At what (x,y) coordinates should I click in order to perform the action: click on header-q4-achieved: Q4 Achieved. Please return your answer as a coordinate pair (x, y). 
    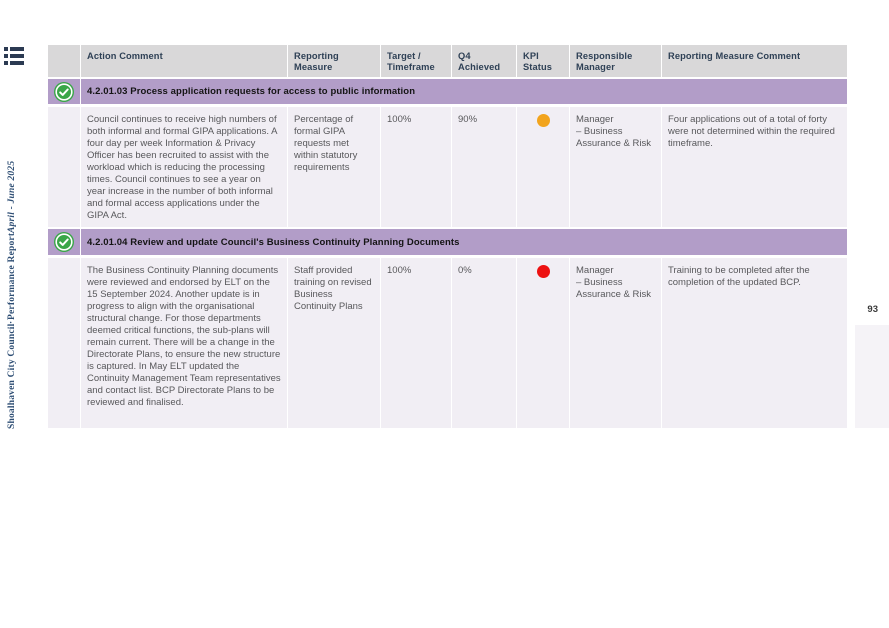
    Looking at the image, I should click on (484, 61).